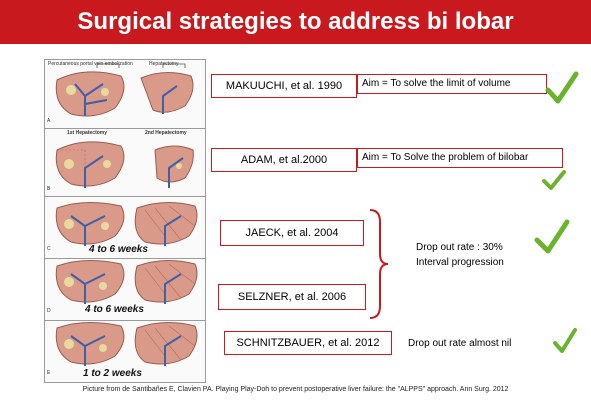 The width and height of the screenshot is (591, 402). I want to click on panel-d-liver-drawing, so click(126, 281).